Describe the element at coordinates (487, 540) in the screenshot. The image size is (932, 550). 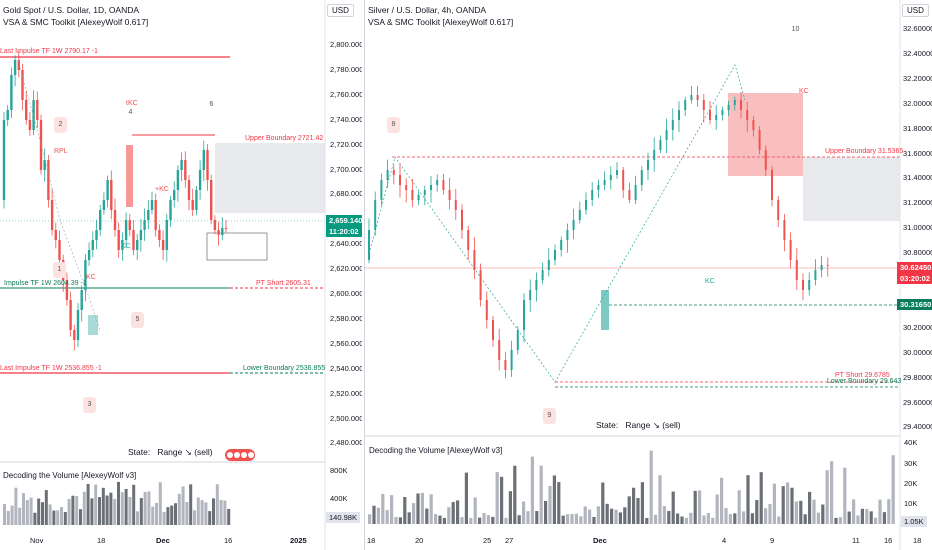
I see `silver-time-tick: 25` at that location.